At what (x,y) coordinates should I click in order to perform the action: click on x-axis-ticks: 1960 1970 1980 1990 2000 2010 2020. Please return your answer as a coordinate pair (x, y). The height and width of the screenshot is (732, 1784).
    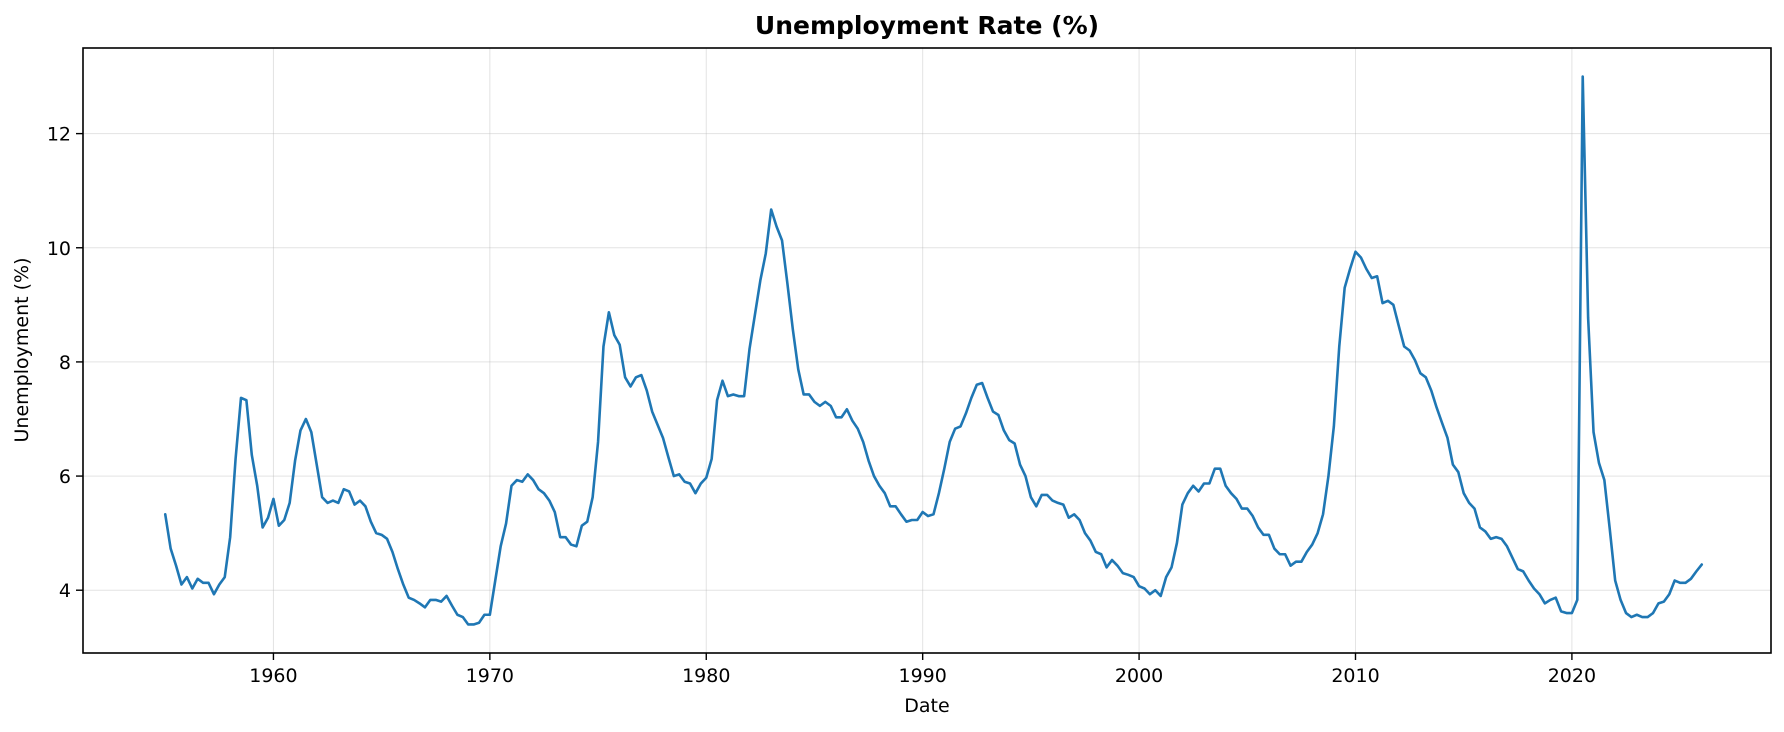
    Looking at the image, I should click on (922, 670).